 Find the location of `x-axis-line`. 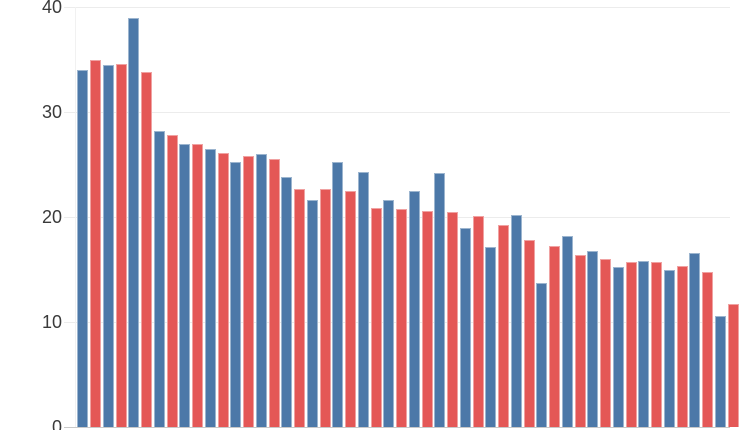

x-axis-line is located at coordinates (397, 427).